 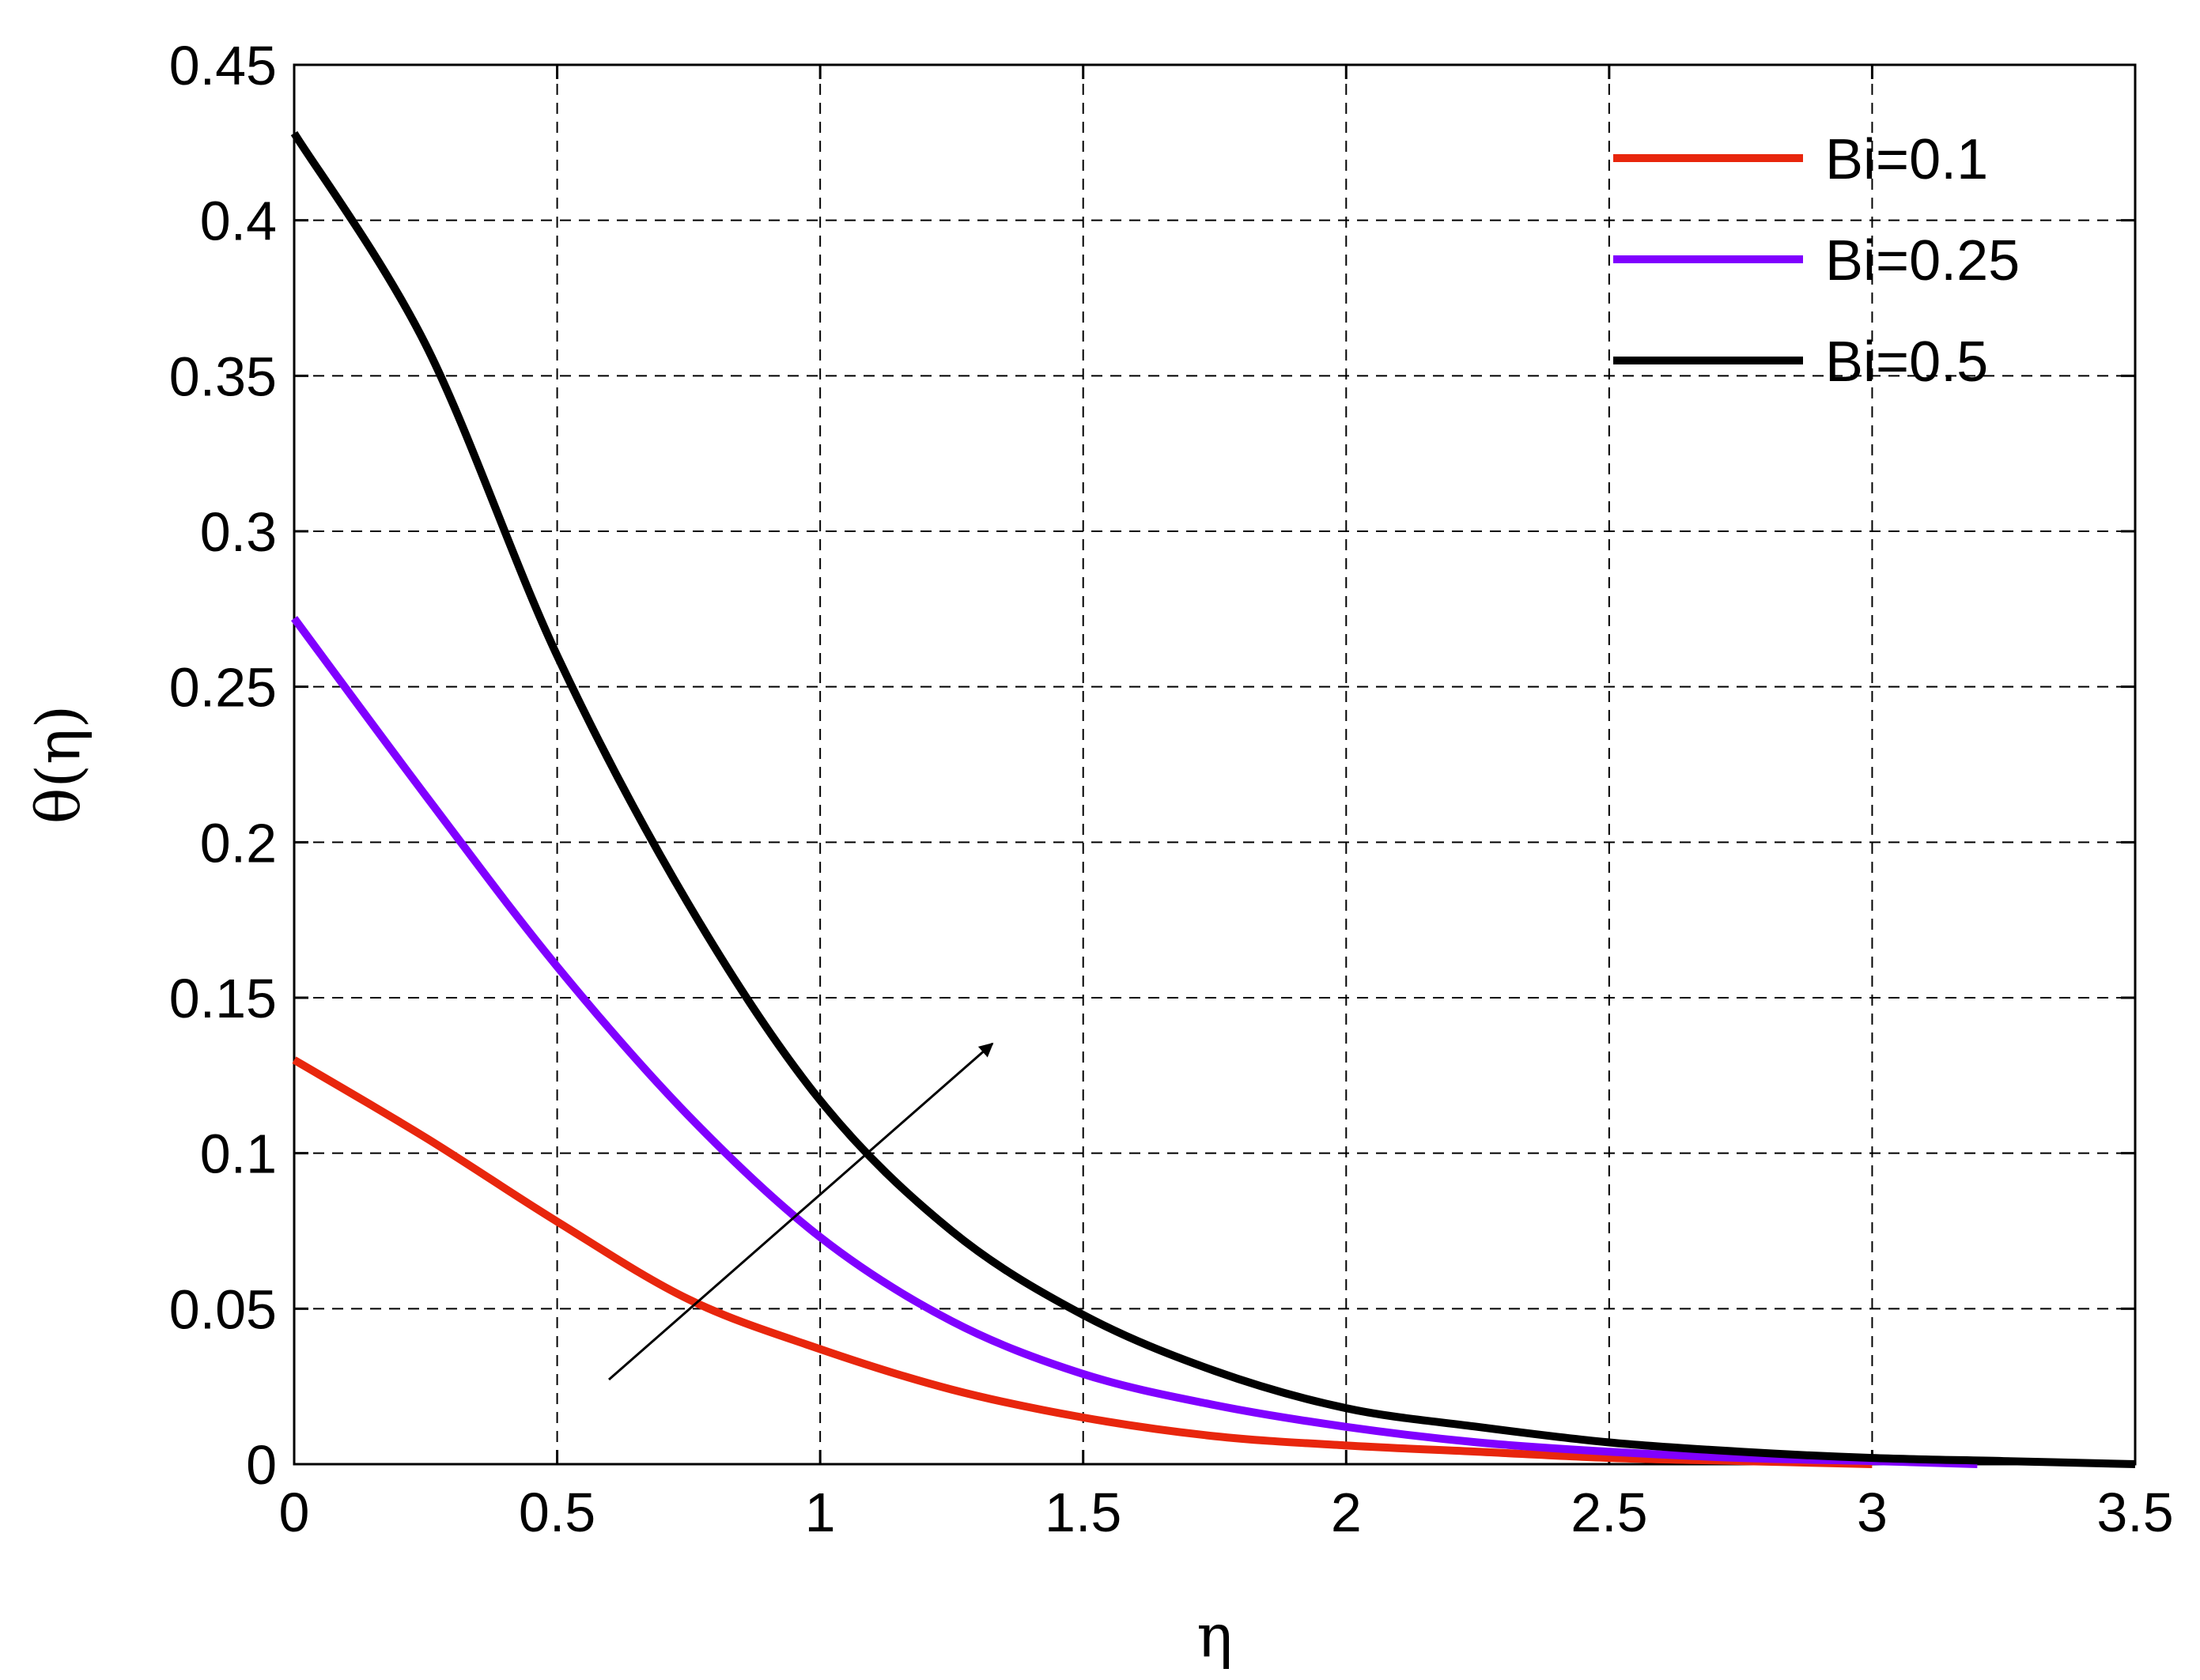 I want to click on legend-label-3: Bi=0.5, so click(x=1907, y=362).